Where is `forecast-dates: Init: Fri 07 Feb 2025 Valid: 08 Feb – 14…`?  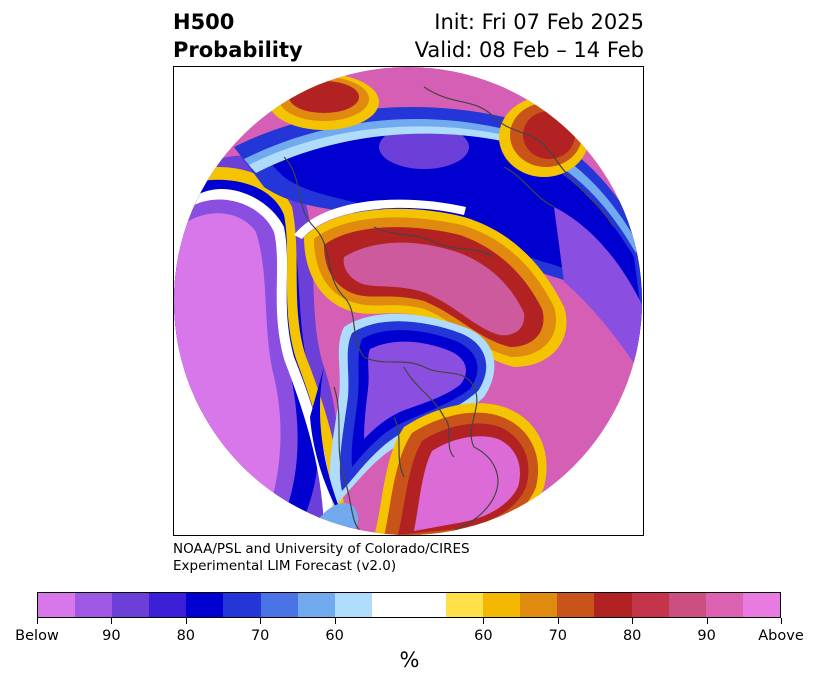 forecast-dates: Init: Fri 07 Feb 2025 Valid: 08 Feb – 14… is located at coordinates (529, 36).